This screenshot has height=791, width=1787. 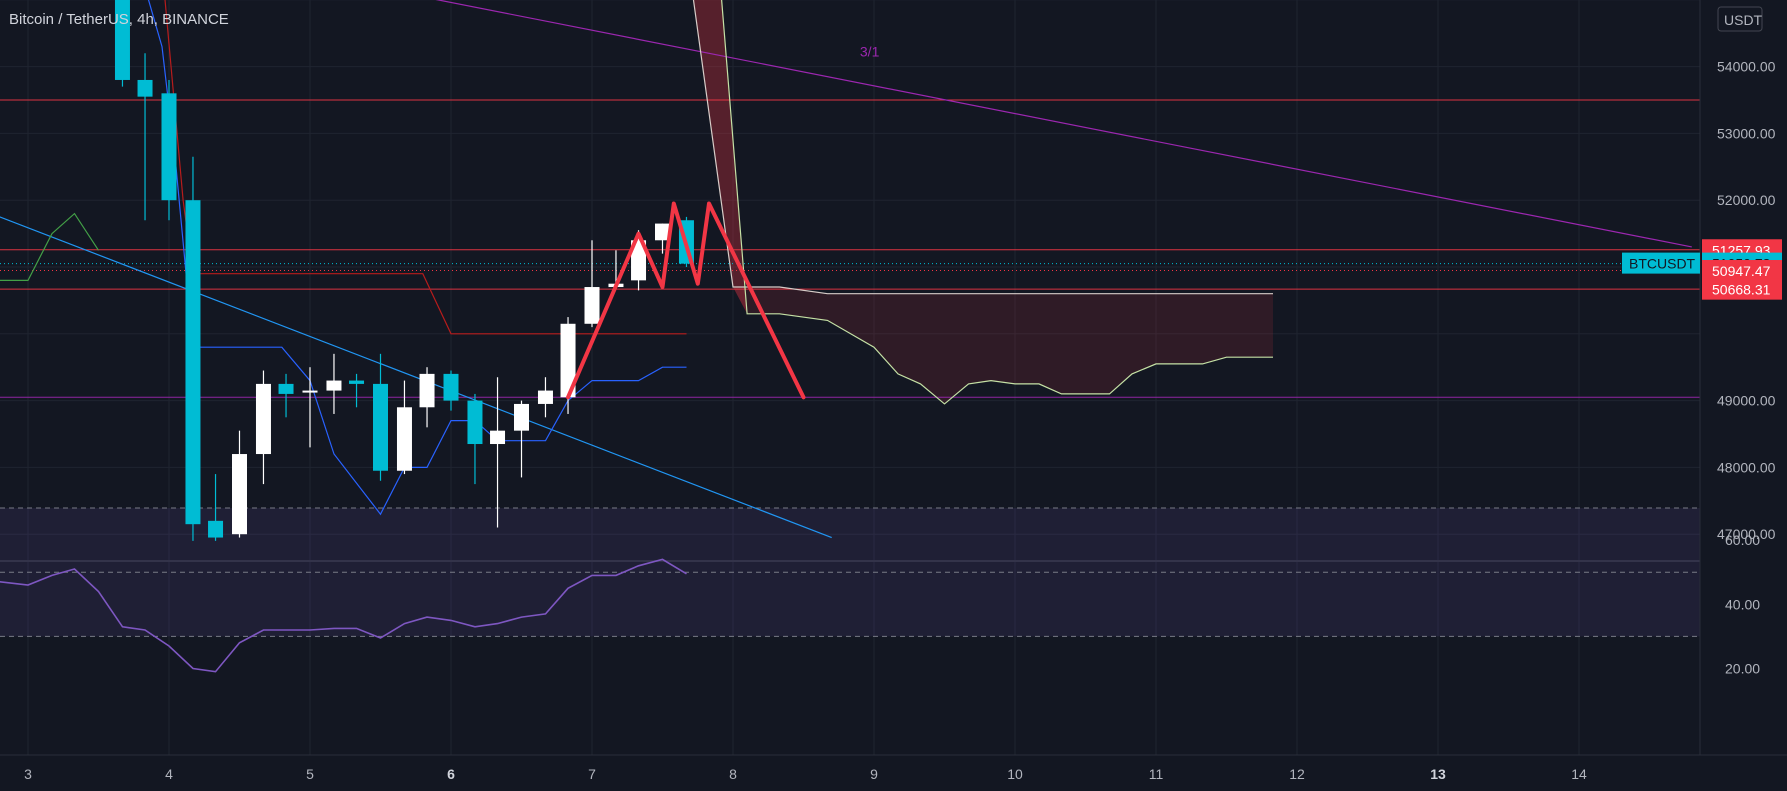 What do you see at coordinates (1746, 467) in the screenshot?
I see `price-tick-label: 48000.00` at bounding box center [1746, 467].